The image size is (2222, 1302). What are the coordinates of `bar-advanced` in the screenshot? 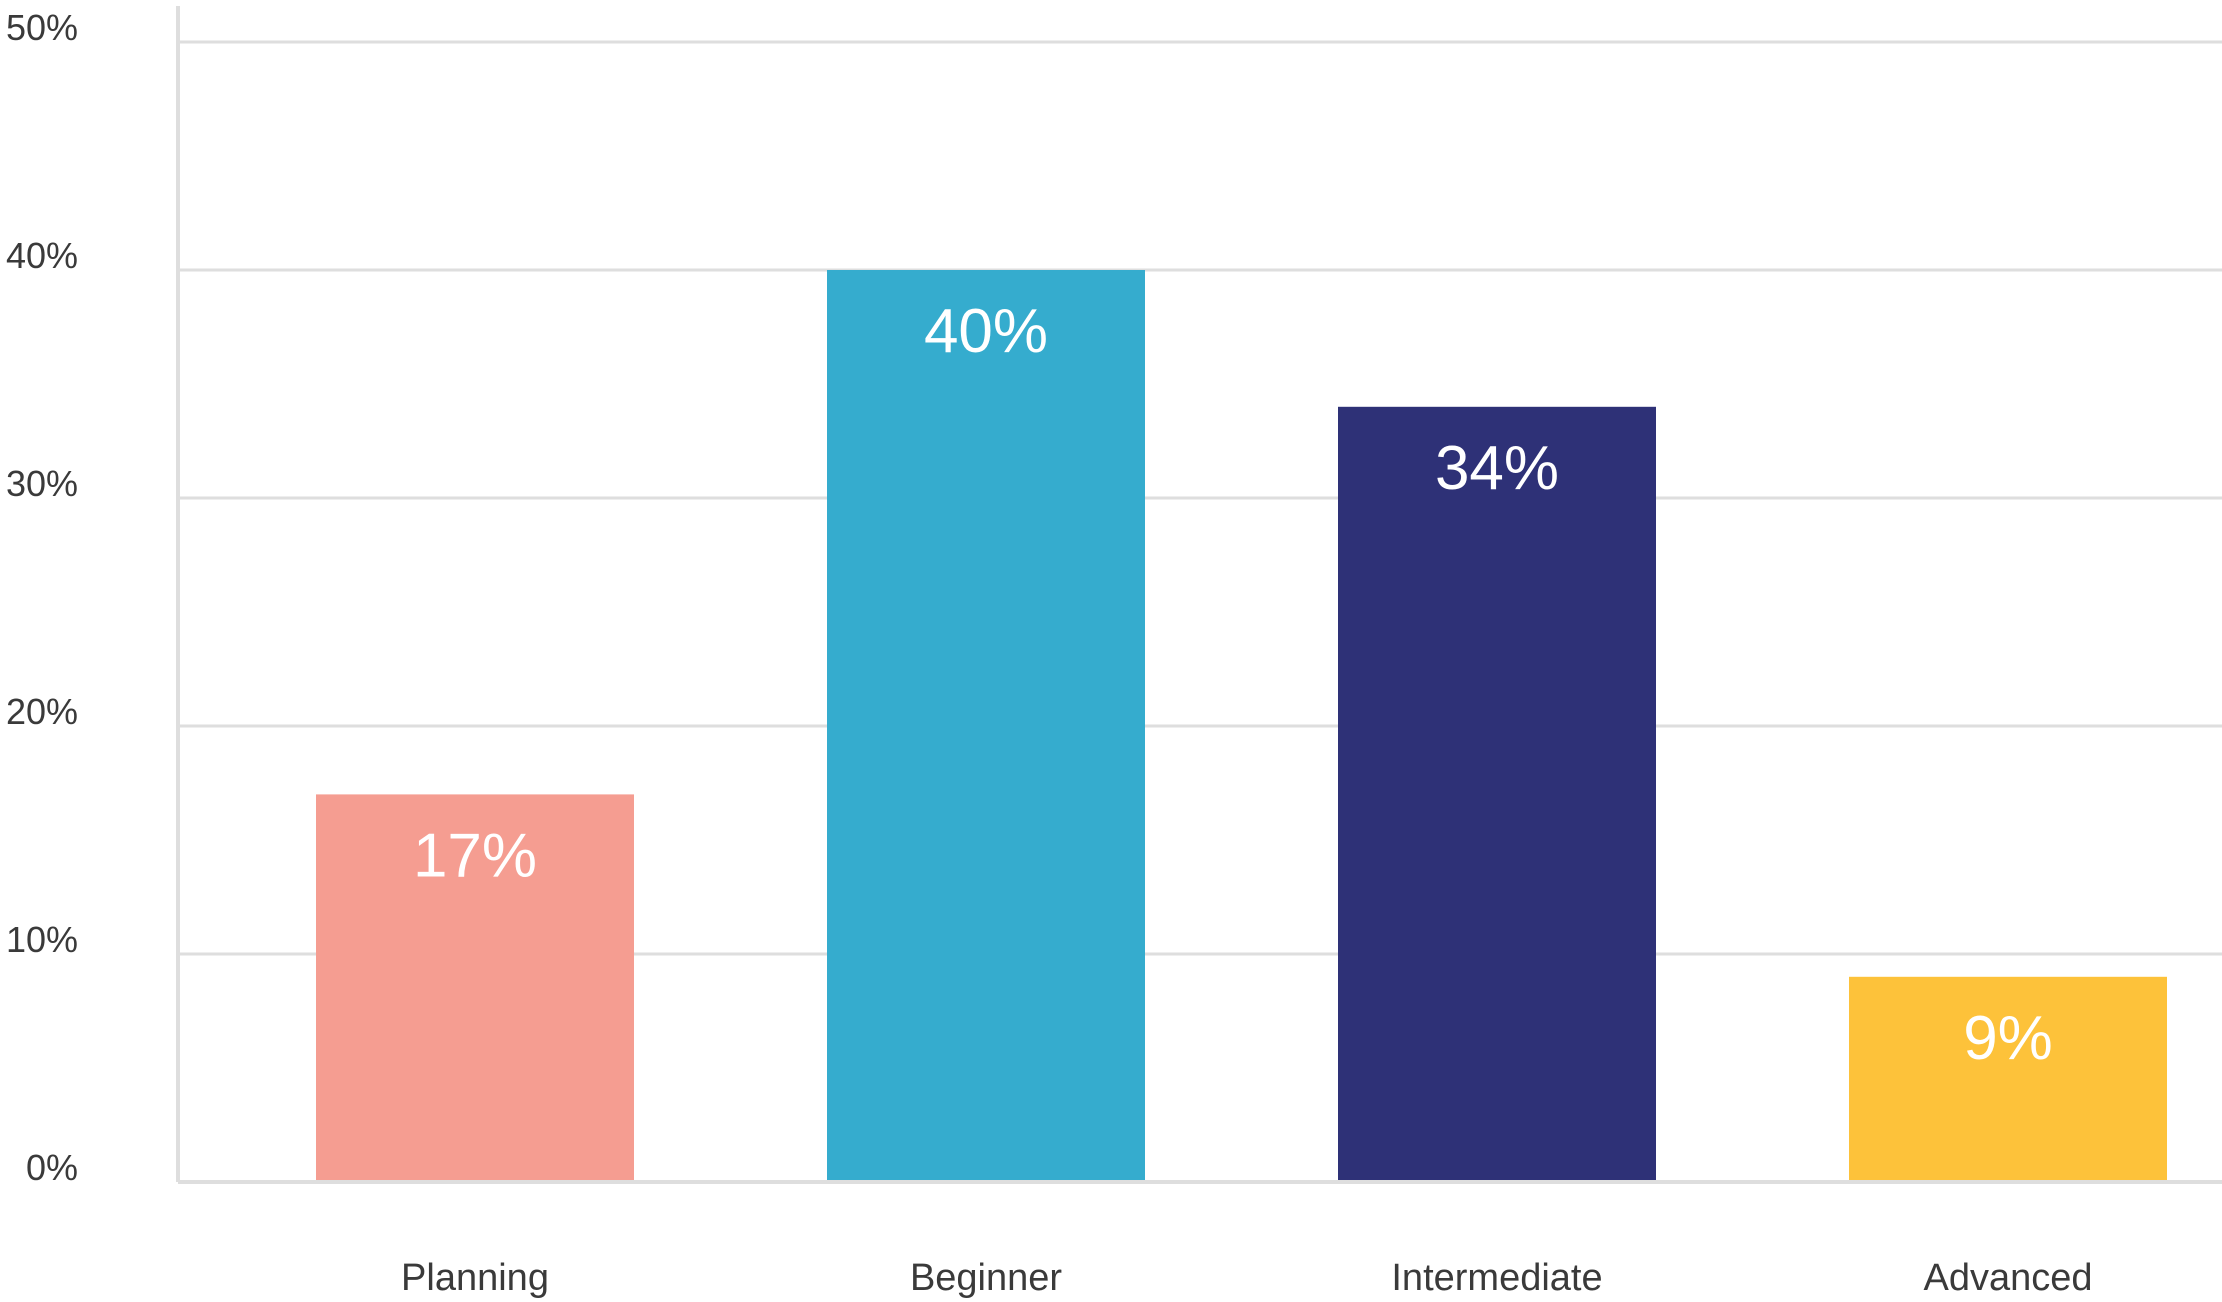 It's located at (2008, 1078).